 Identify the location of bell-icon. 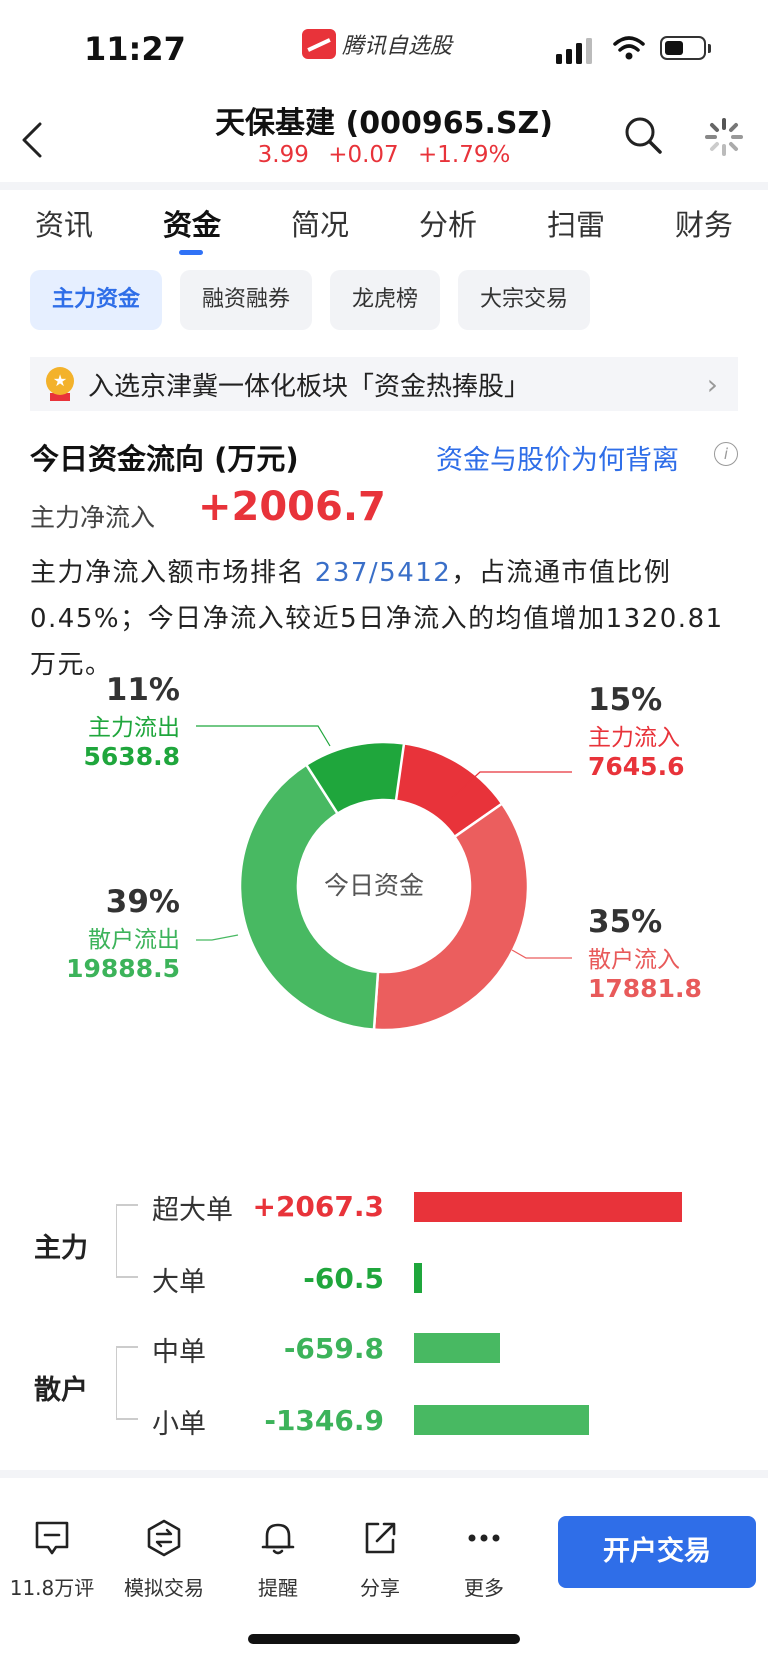
(278, 1539).